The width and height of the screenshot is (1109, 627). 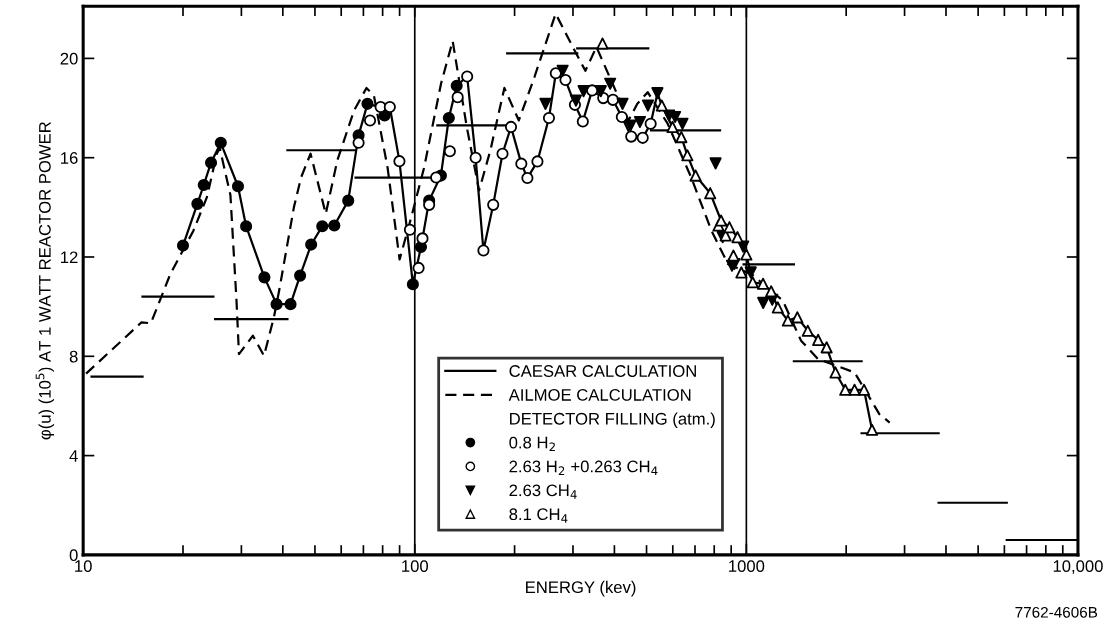 What do you see at coordinates (69, 158) in the screenshot?
I see `y-tick-label: 16` at bounding box center [69, 158].